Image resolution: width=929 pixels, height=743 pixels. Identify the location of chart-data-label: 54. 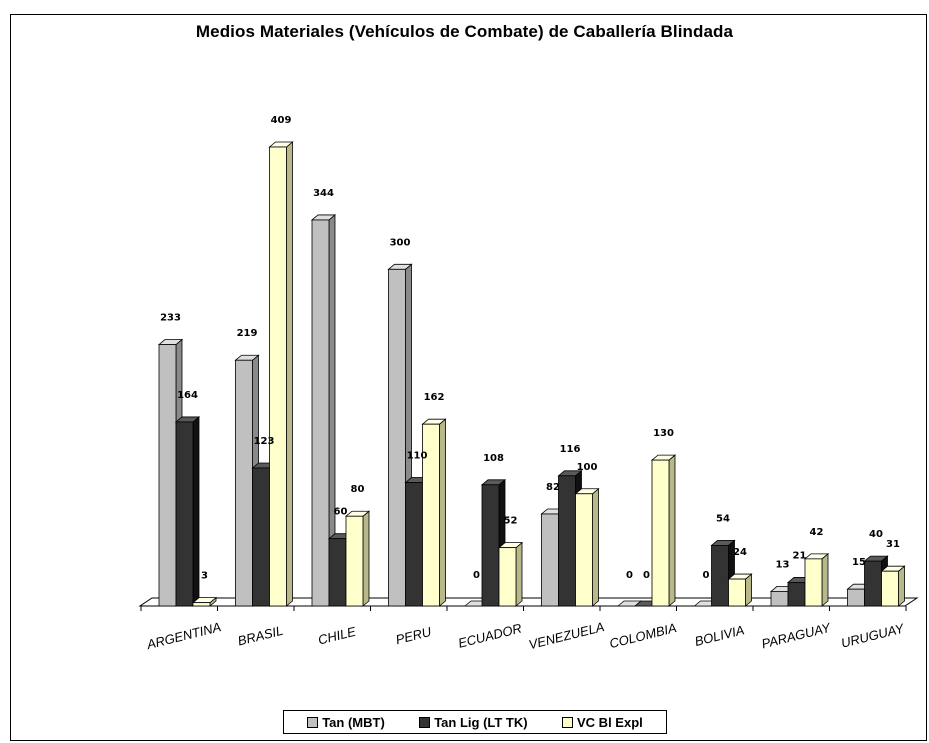
(723, 518).